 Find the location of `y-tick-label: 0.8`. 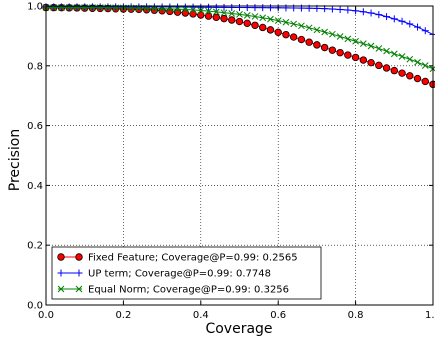

y-tick-label: 0.8 is located at coordinates (35, 66).